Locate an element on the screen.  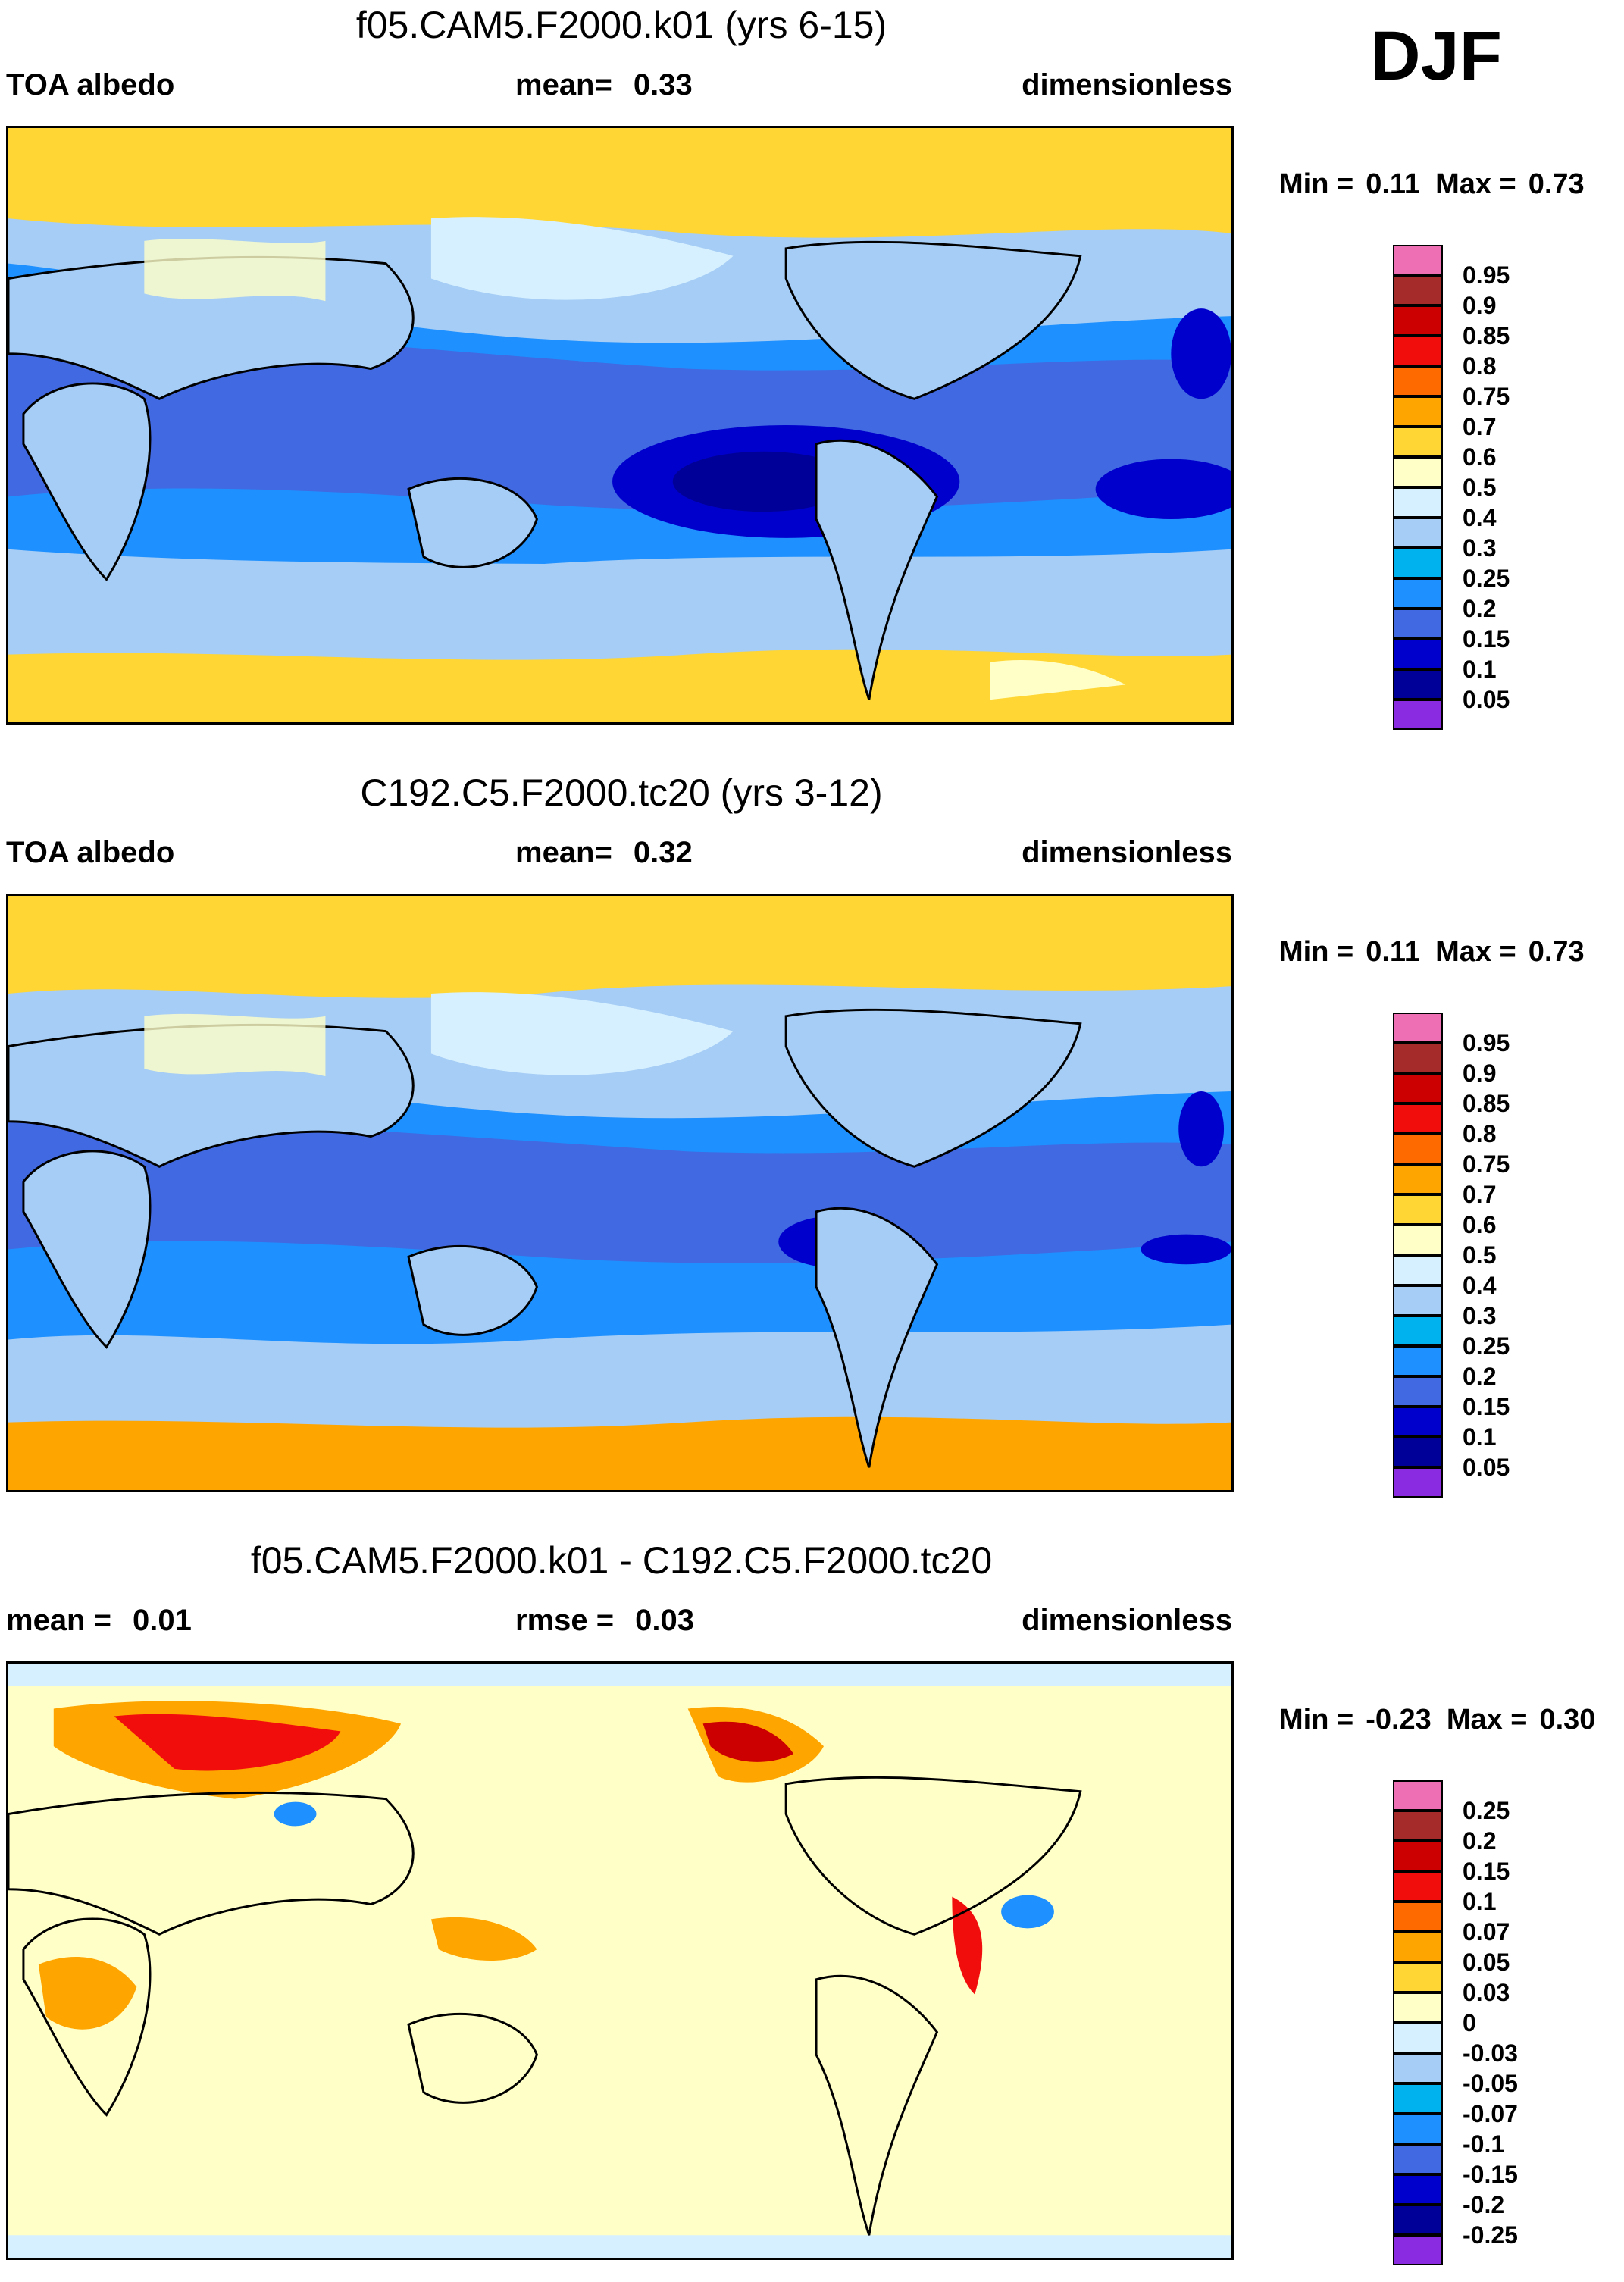
mean-value: 0.32 is located at coordinates (663, 852).